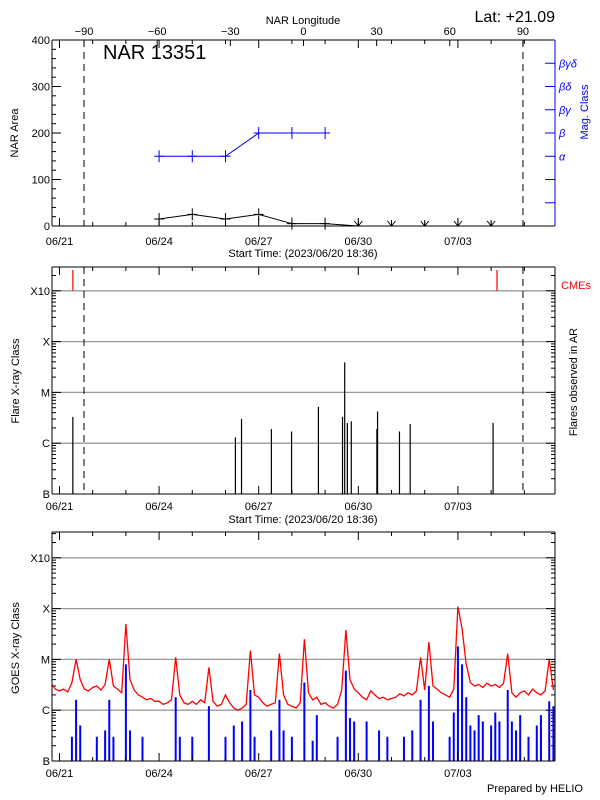  What do you see at coordinates (46, 444) in the screenshot?
I see `flare-y-tick-label: C` at bounding box center [46, 444].